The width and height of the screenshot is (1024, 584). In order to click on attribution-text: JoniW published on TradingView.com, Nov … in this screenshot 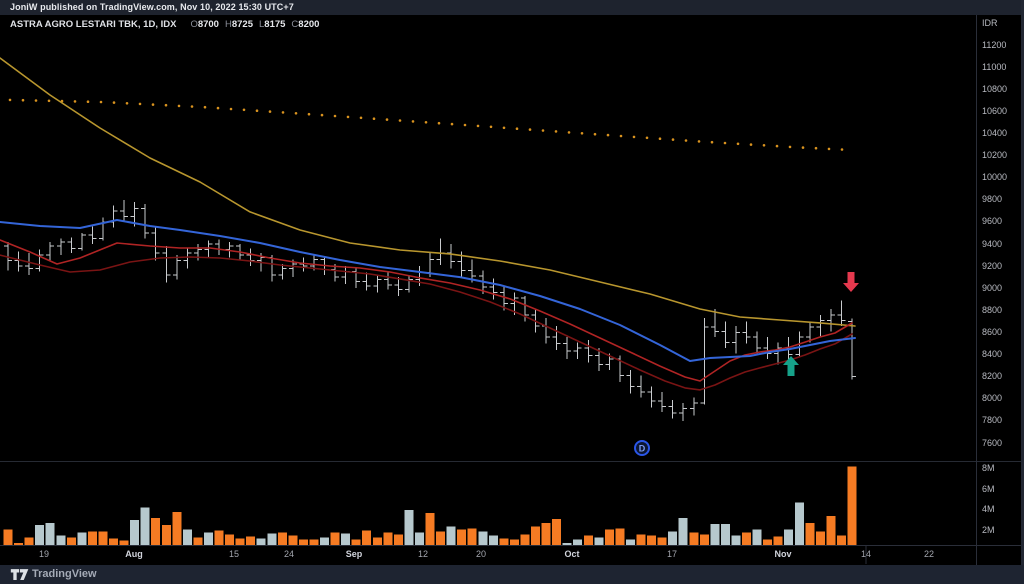, I will do `click(152, 7)`.